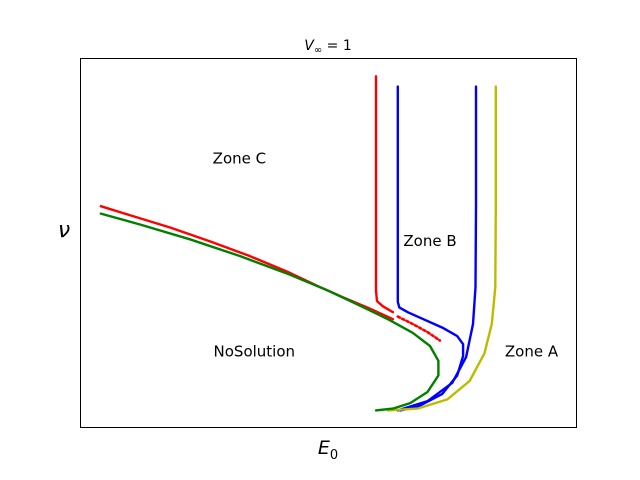 The height and width of the screenshot is (480, 640). What do you see at coordinates (324, 448) in the screenshot?
I see `x-axis-label-base: E` at bounding box center [324, 448].